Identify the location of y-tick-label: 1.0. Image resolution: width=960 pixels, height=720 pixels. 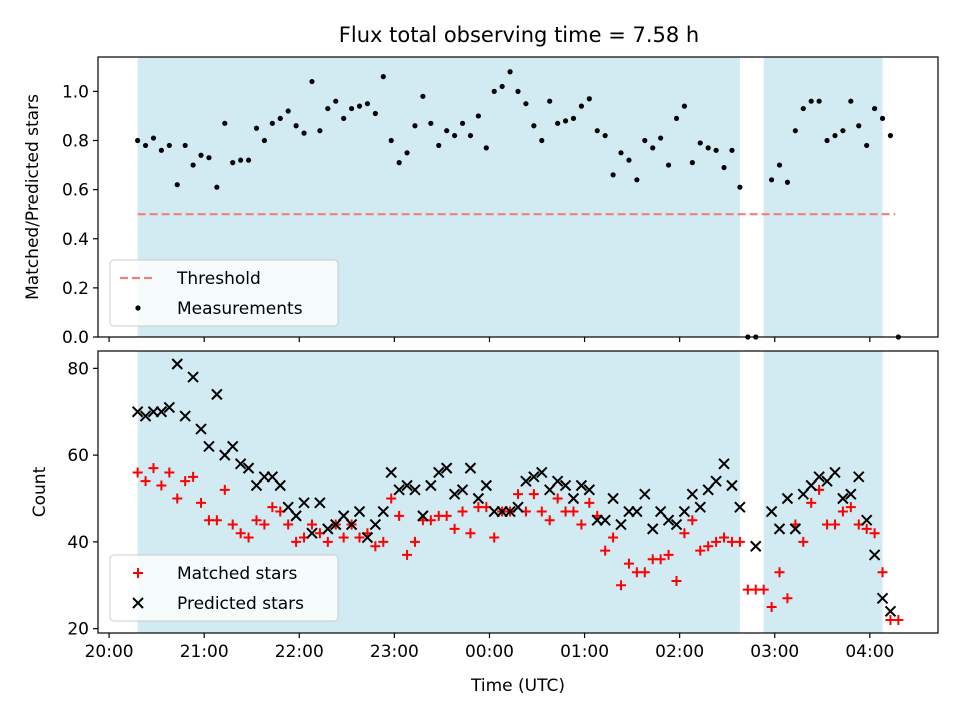
(75, 92).